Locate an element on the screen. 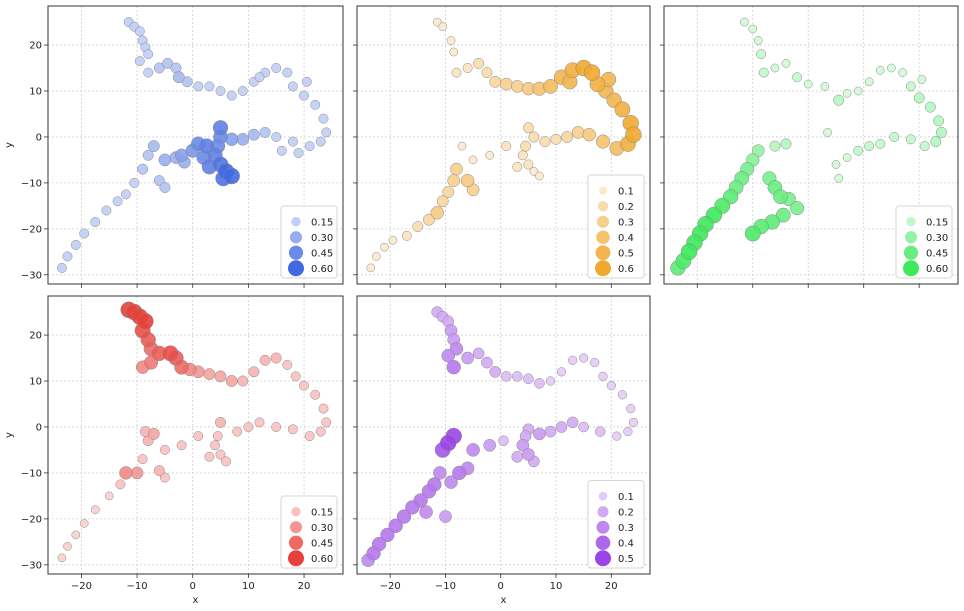 Image resolution: width=964 pixels, height=611 pixels. x-tick-label: 0 is located at coordinates (501, 586).